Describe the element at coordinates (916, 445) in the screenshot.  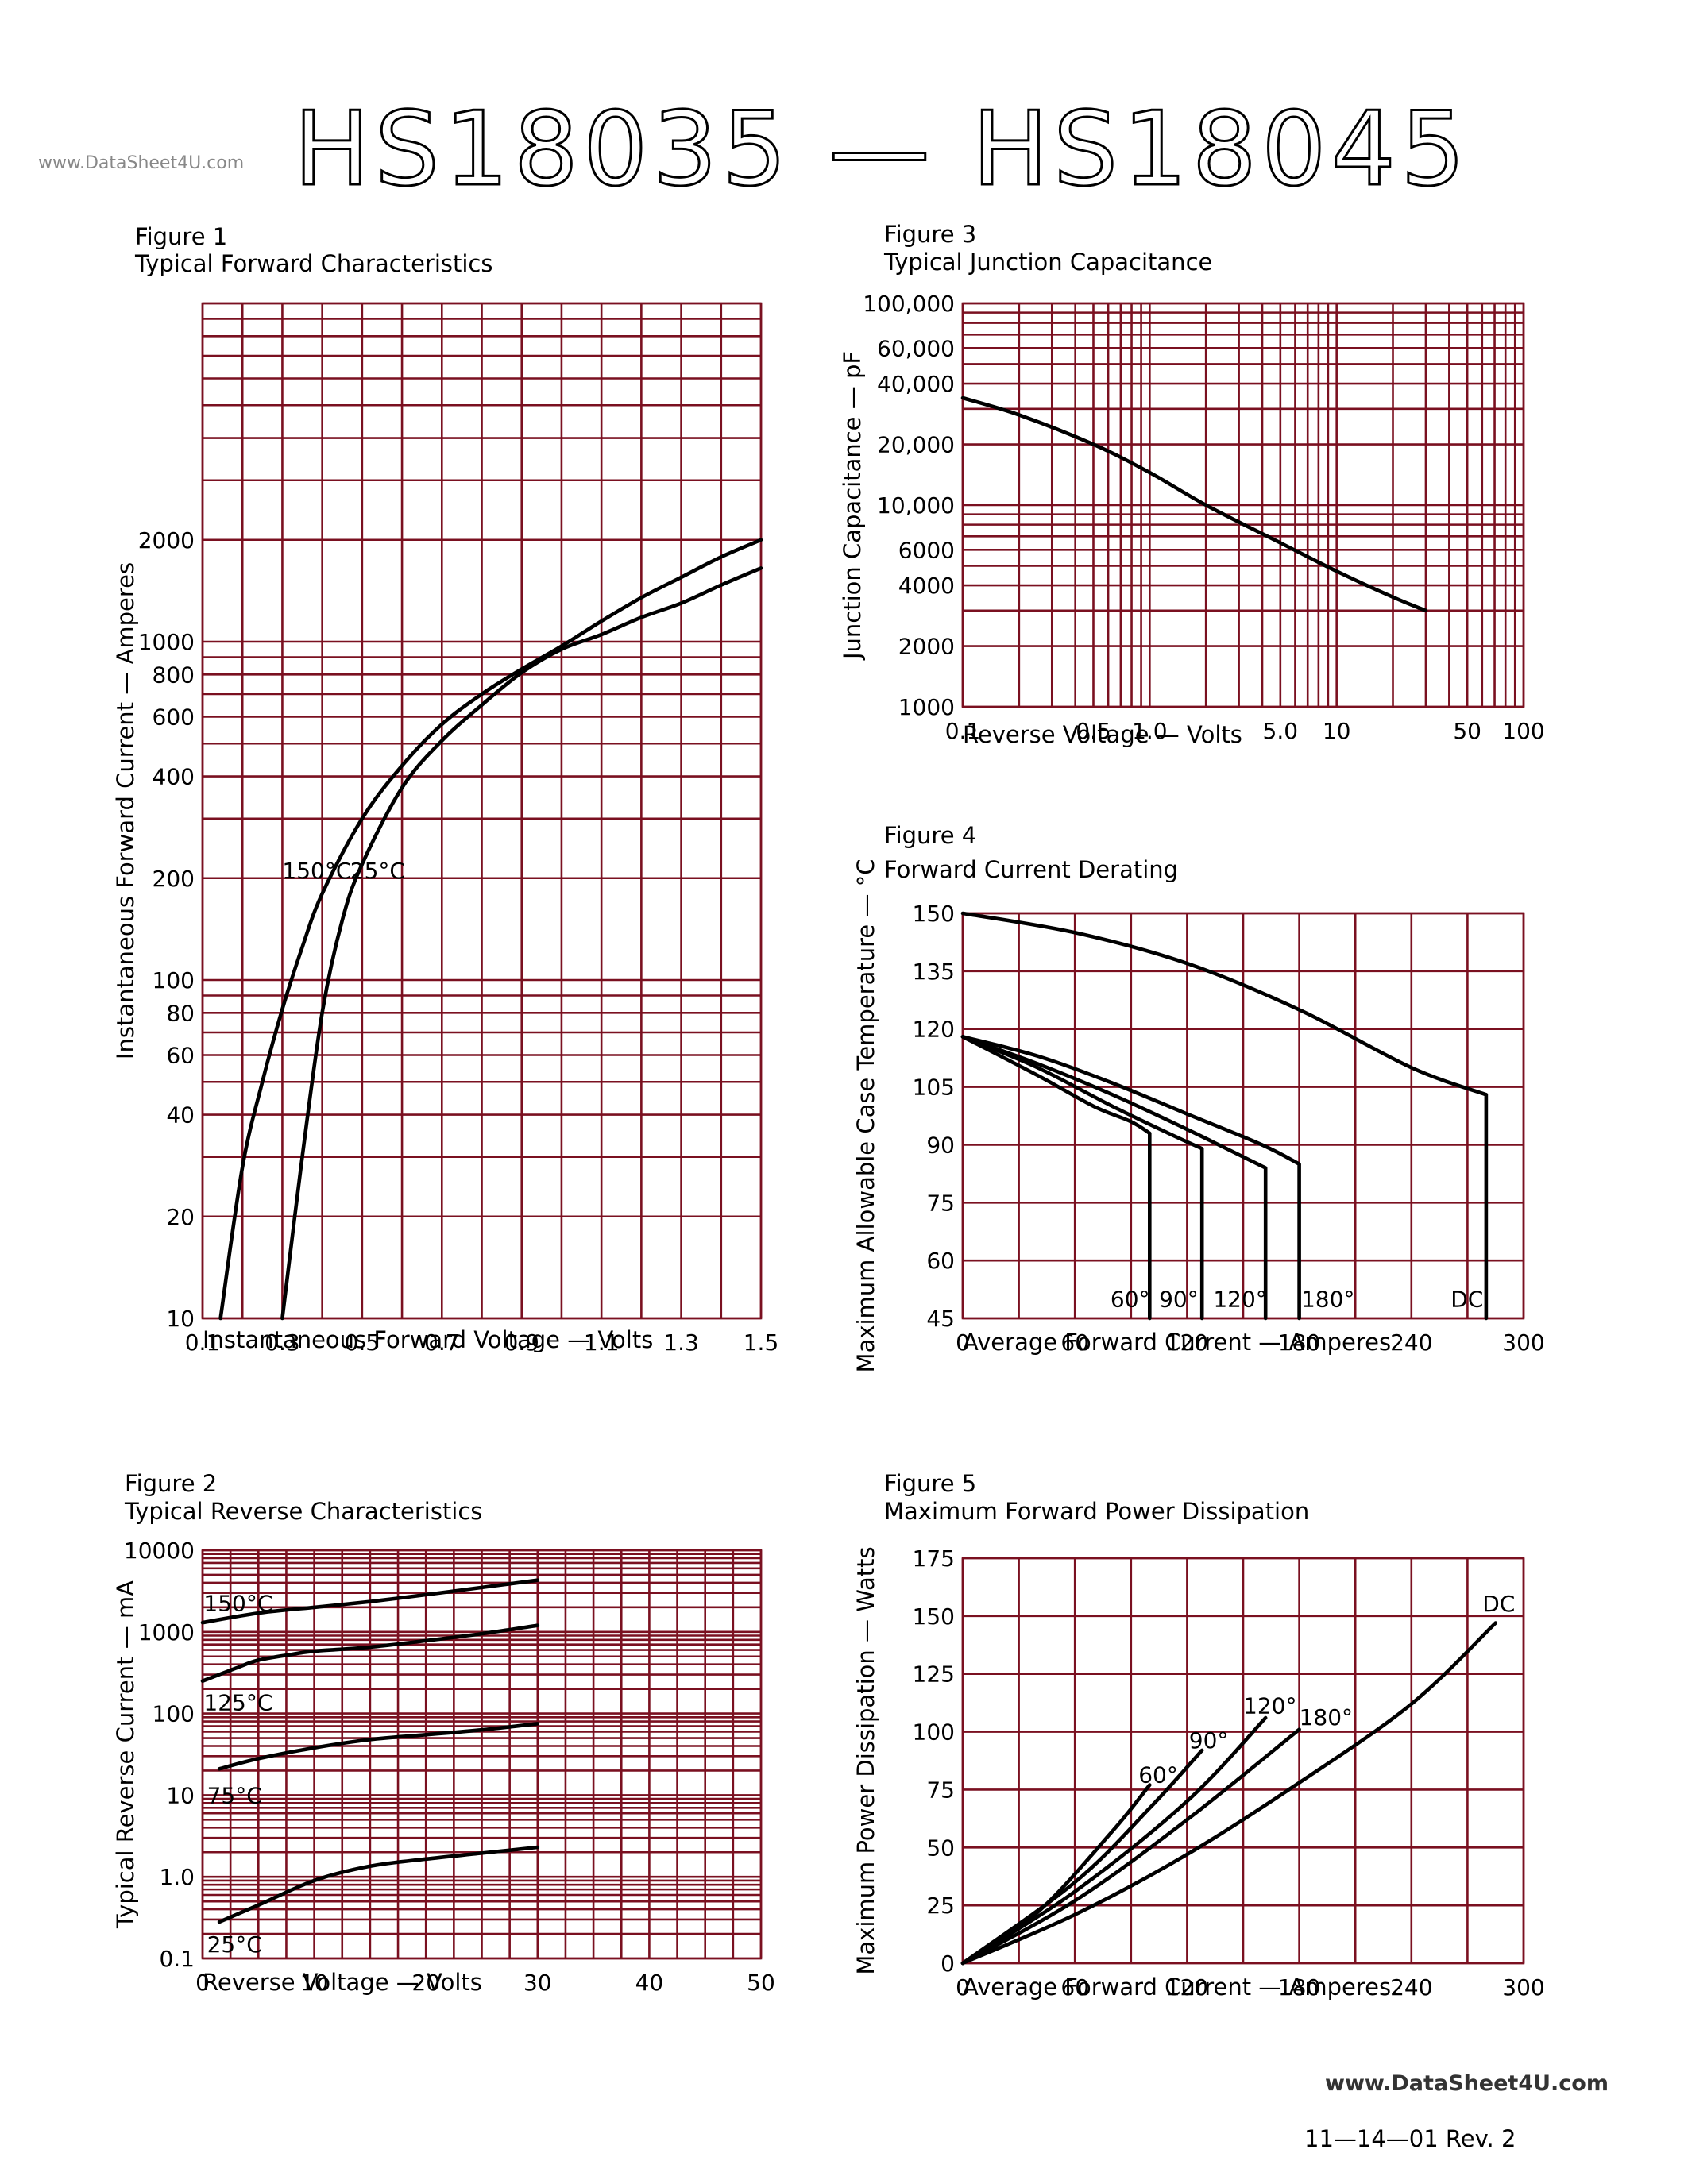
I see `y-tick-label: 20,000` at that location.